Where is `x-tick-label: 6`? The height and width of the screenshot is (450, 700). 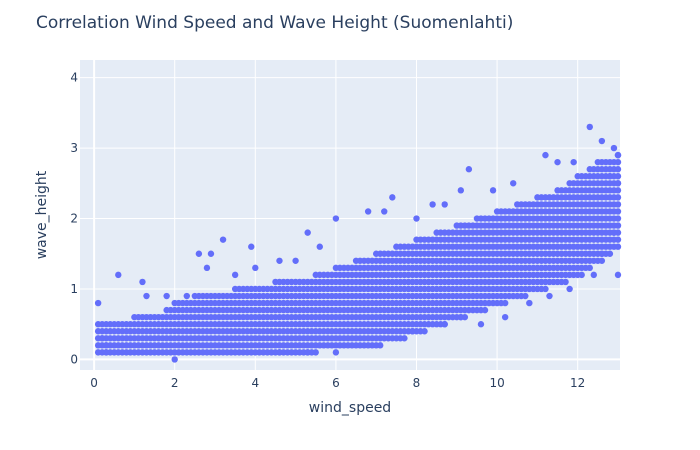
x-tick-label: 6 is located at coordinates (336, 383).